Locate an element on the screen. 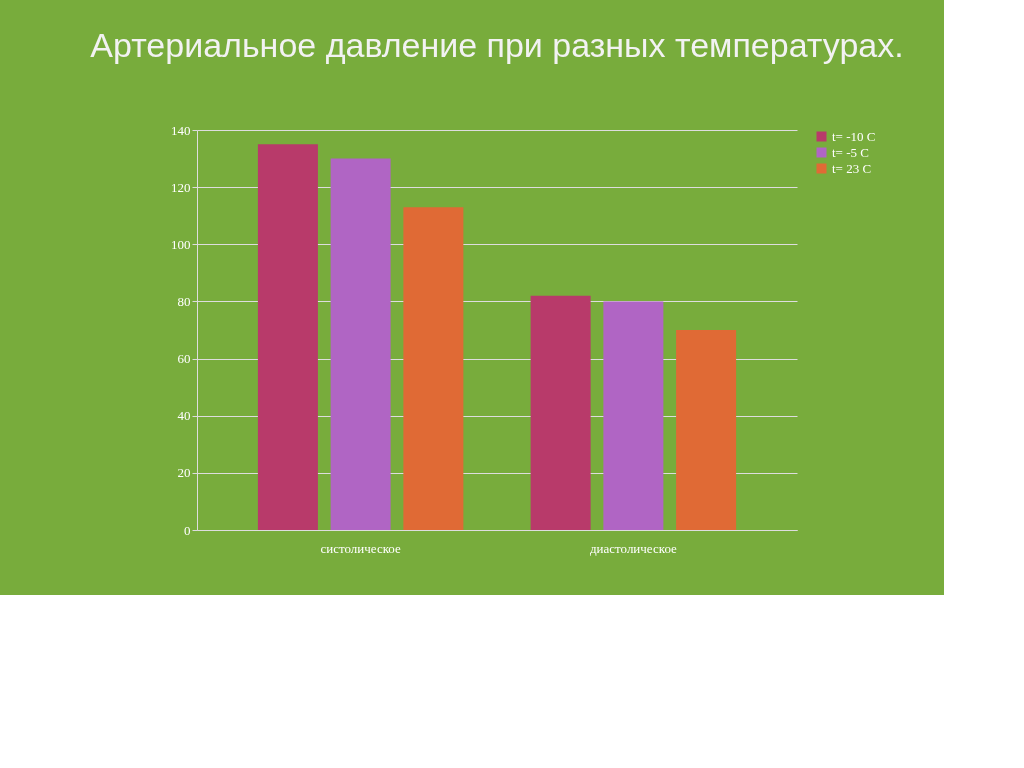 Image resolution: width=1024 pixels, height=768 pixels. y-tick-label: 40 is located at coordinates (184, 416).